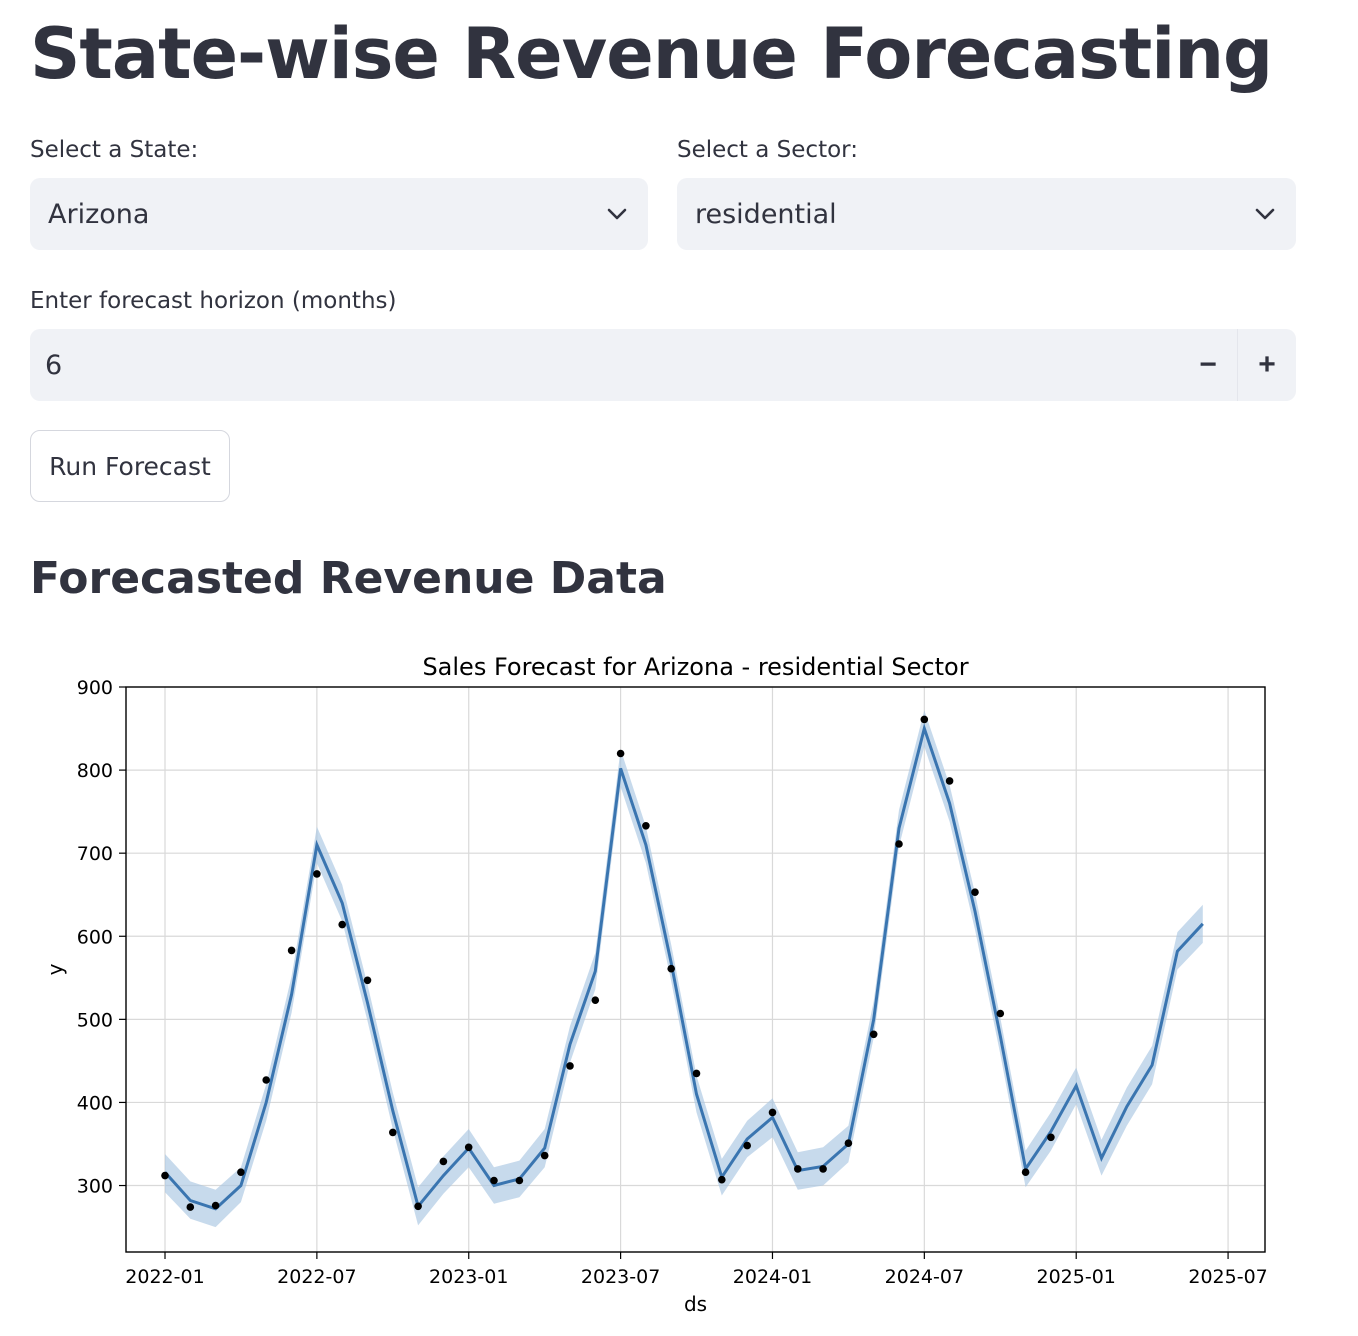 Image resolution: width=1358 pixels, height=1336 pixels. I want to click on x-axis-label: ds, so click(695, 1304).